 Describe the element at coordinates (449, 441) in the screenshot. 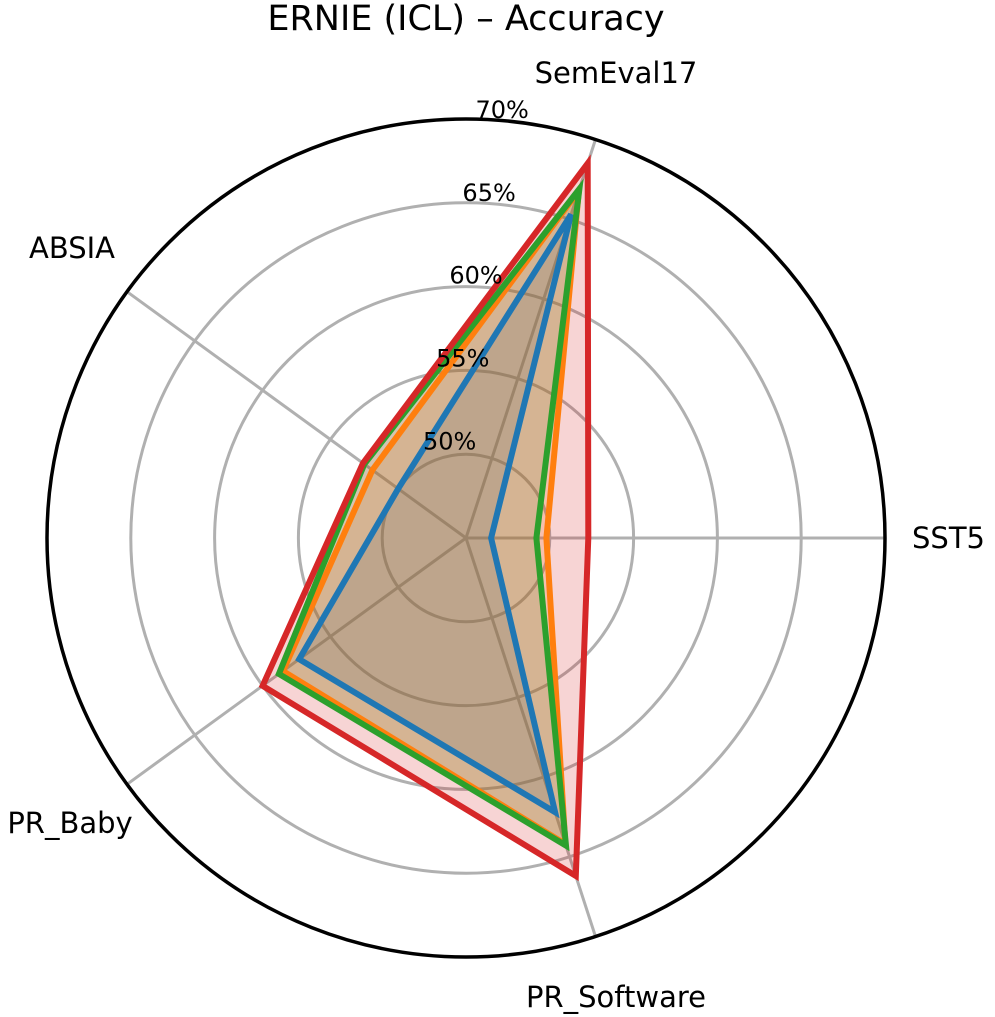

I see `radial-tick-label: 50%` at that location.